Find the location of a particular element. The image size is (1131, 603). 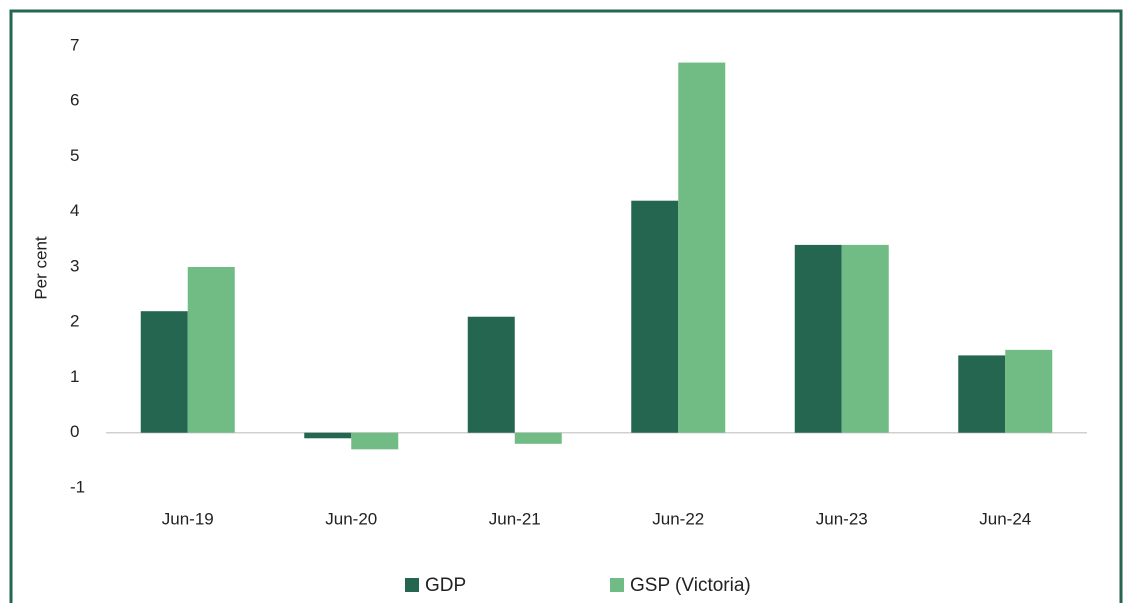

y-tick-label: 7 is located at coordinates (74, 44).